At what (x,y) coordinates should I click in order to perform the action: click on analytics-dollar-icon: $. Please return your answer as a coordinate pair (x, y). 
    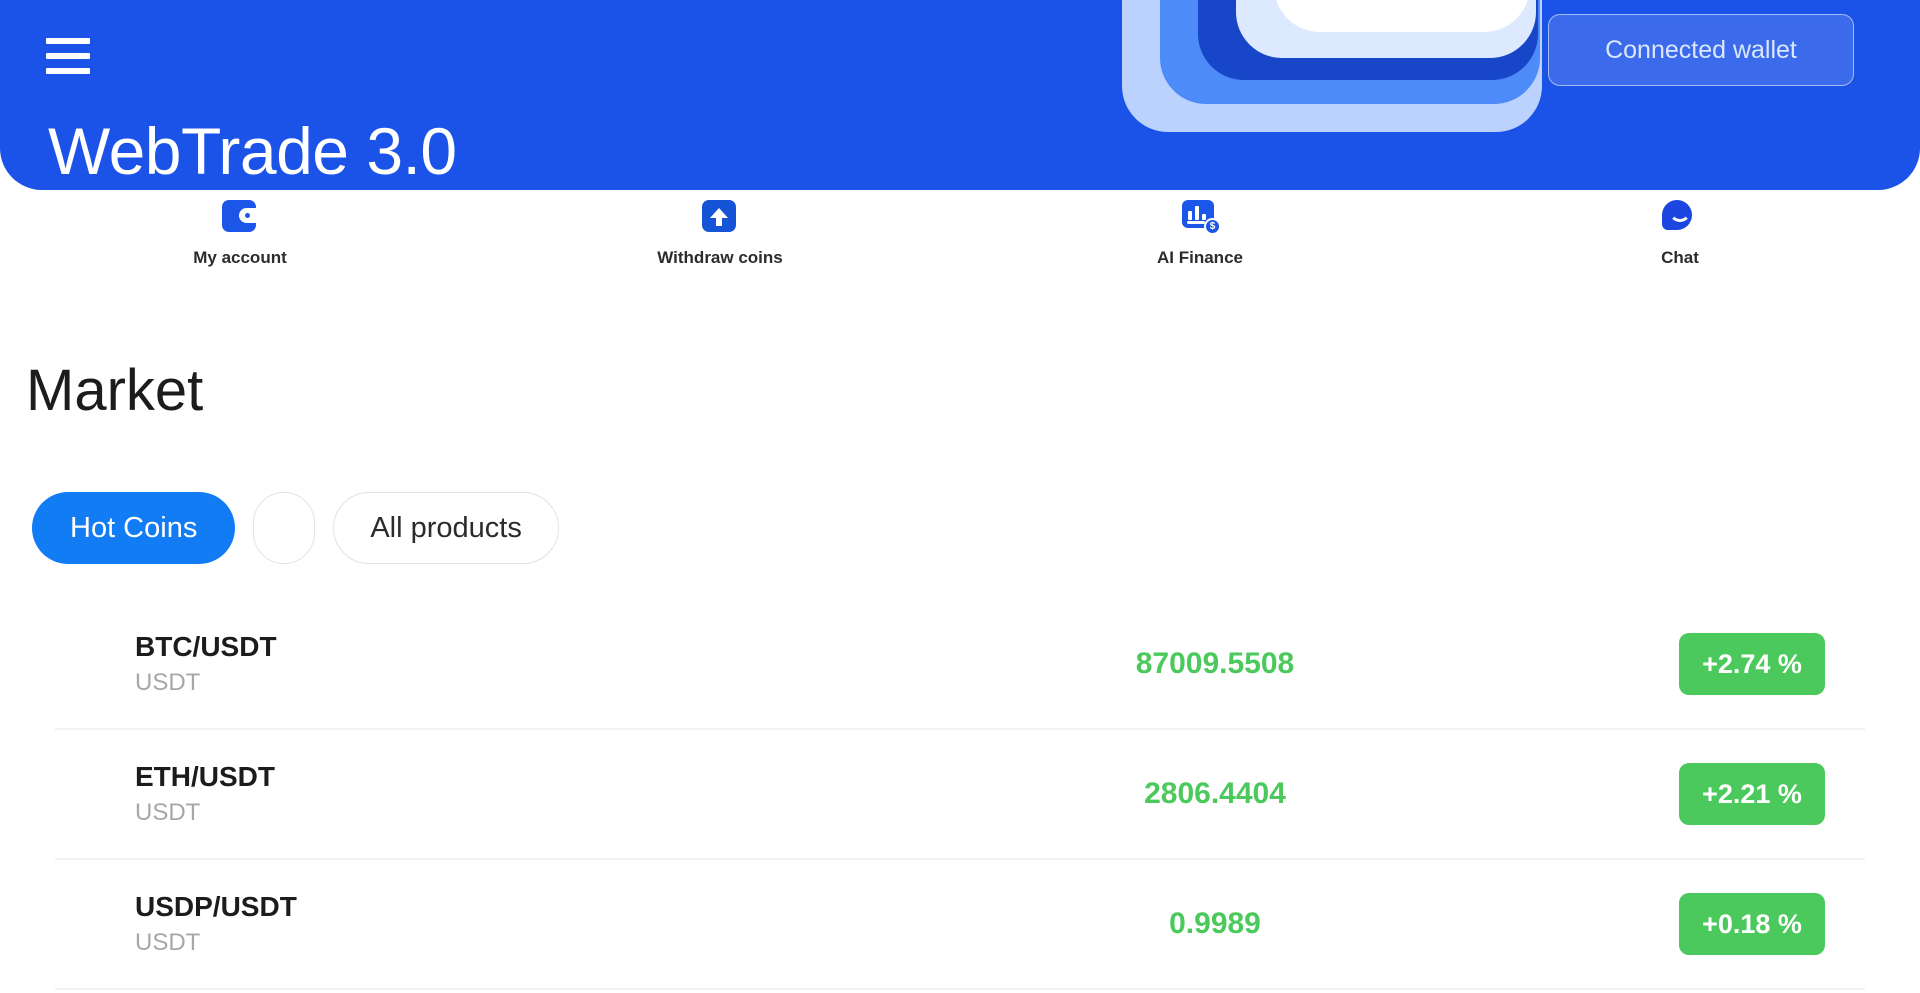
    Looking at the image, I should click on (1201, 218).